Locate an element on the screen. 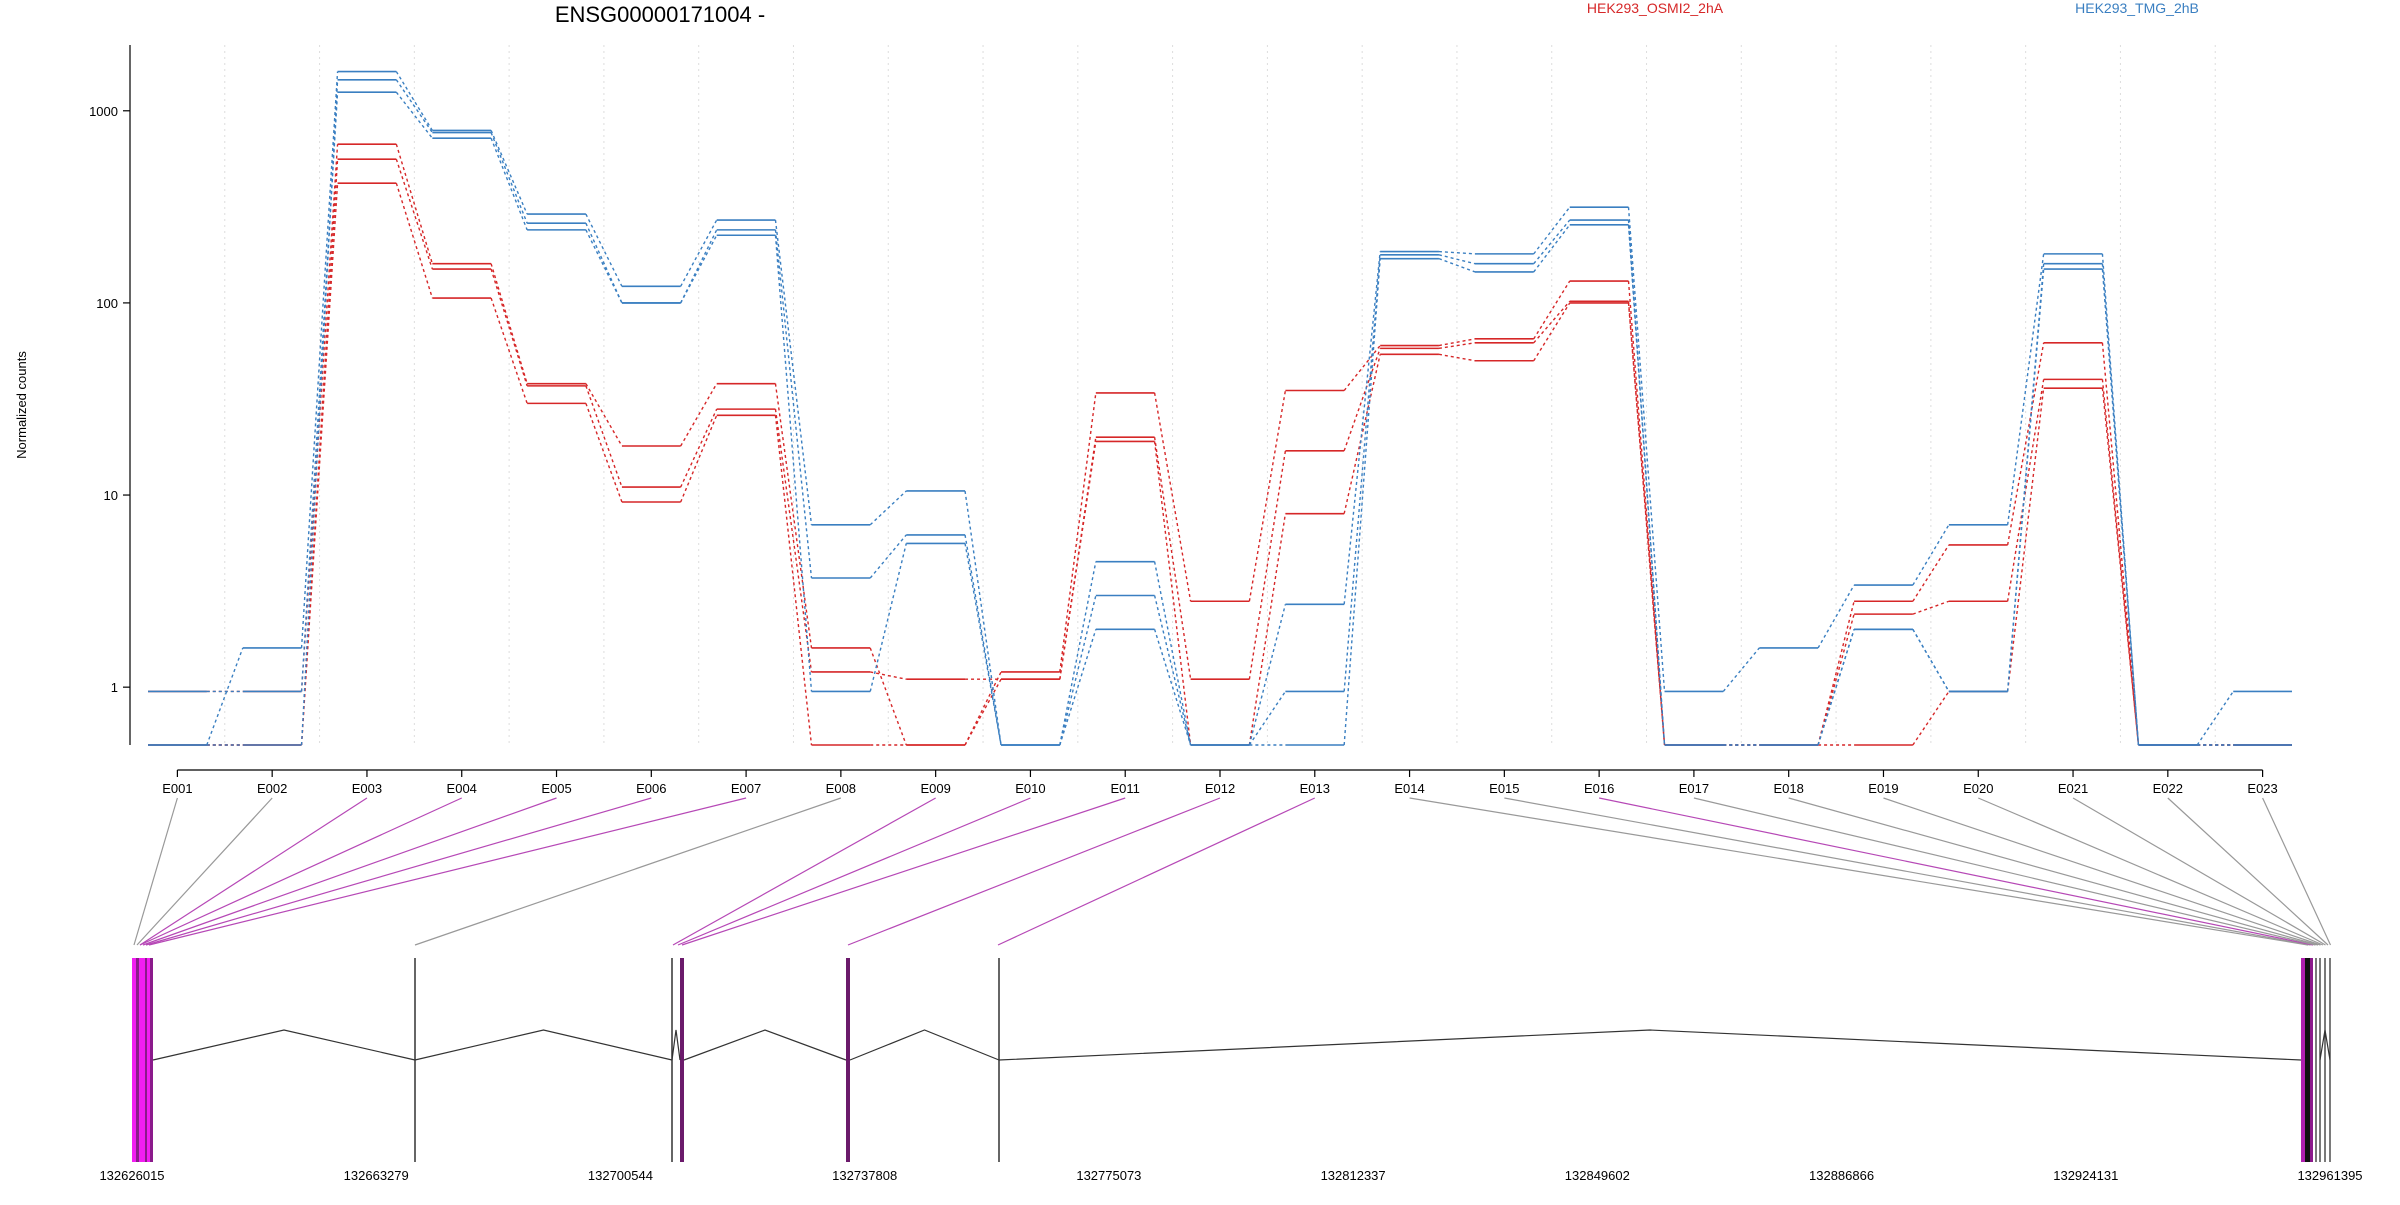 The height and width of the screenshot is (1205, 2400). x-tick-label-e019: E019 is located at coordinates (1883, 788).